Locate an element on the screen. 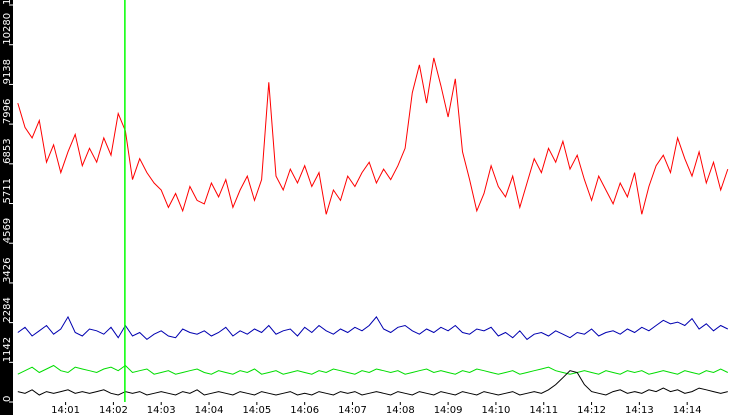 The height and width of the screenshot is (419, 735). x-tick-label: 14:04 is located at coordinates (209, 410).